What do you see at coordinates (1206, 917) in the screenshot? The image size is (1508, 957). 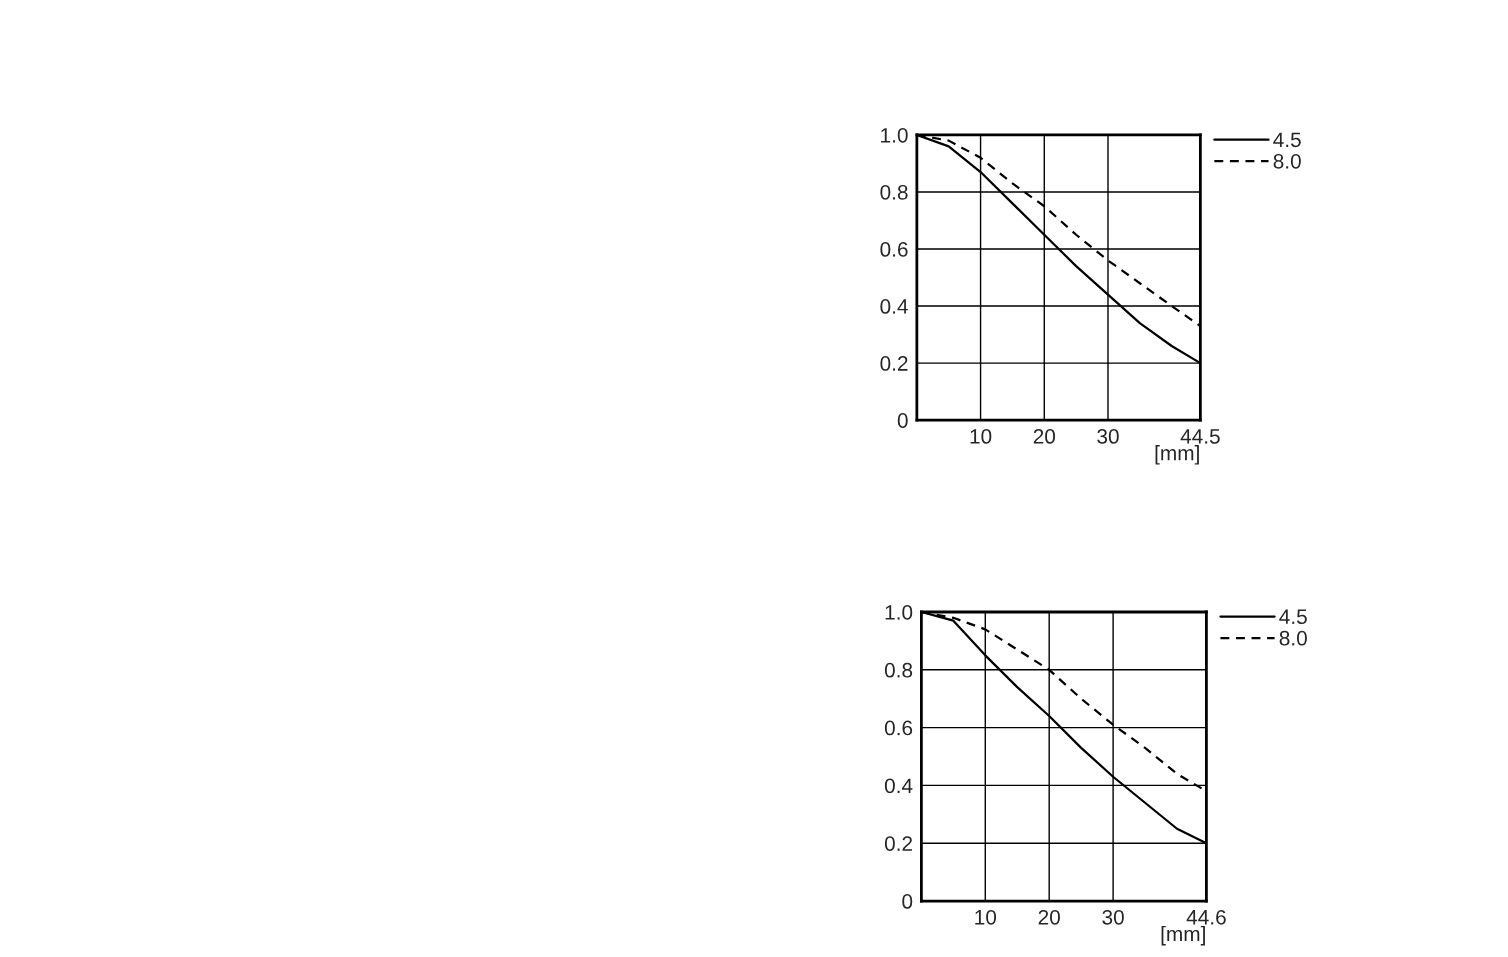 I see `x-tick-label: 44.6` at bounding box center [1206, 917].